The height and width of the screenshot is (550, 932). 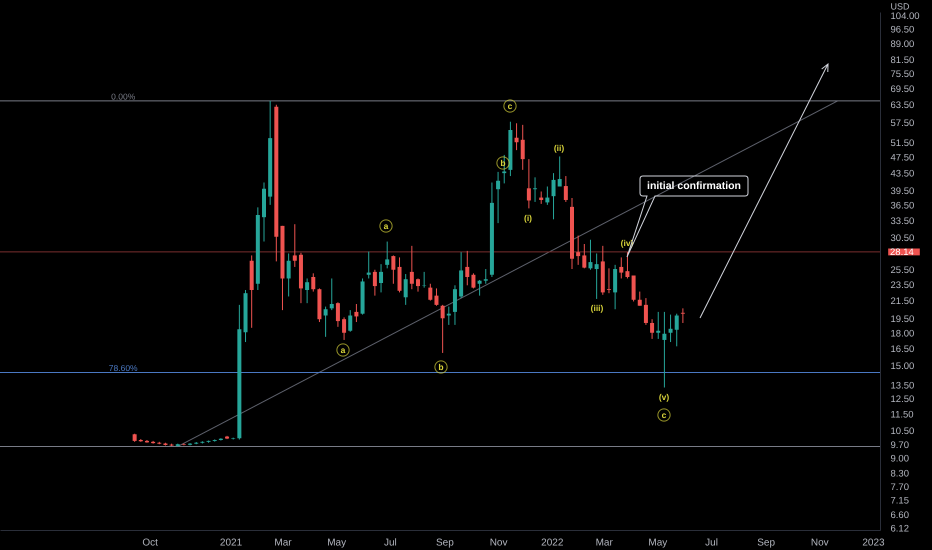 I want to click on x-tick-label: 2021, so click(x=231, y=543).